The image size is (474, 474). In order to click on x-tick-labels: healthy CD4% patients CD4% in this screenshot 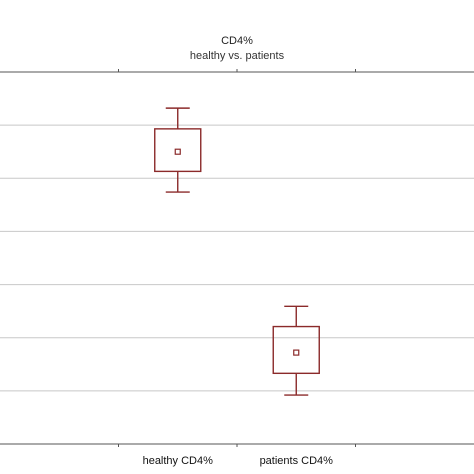, I will do `click(238, 461)`.